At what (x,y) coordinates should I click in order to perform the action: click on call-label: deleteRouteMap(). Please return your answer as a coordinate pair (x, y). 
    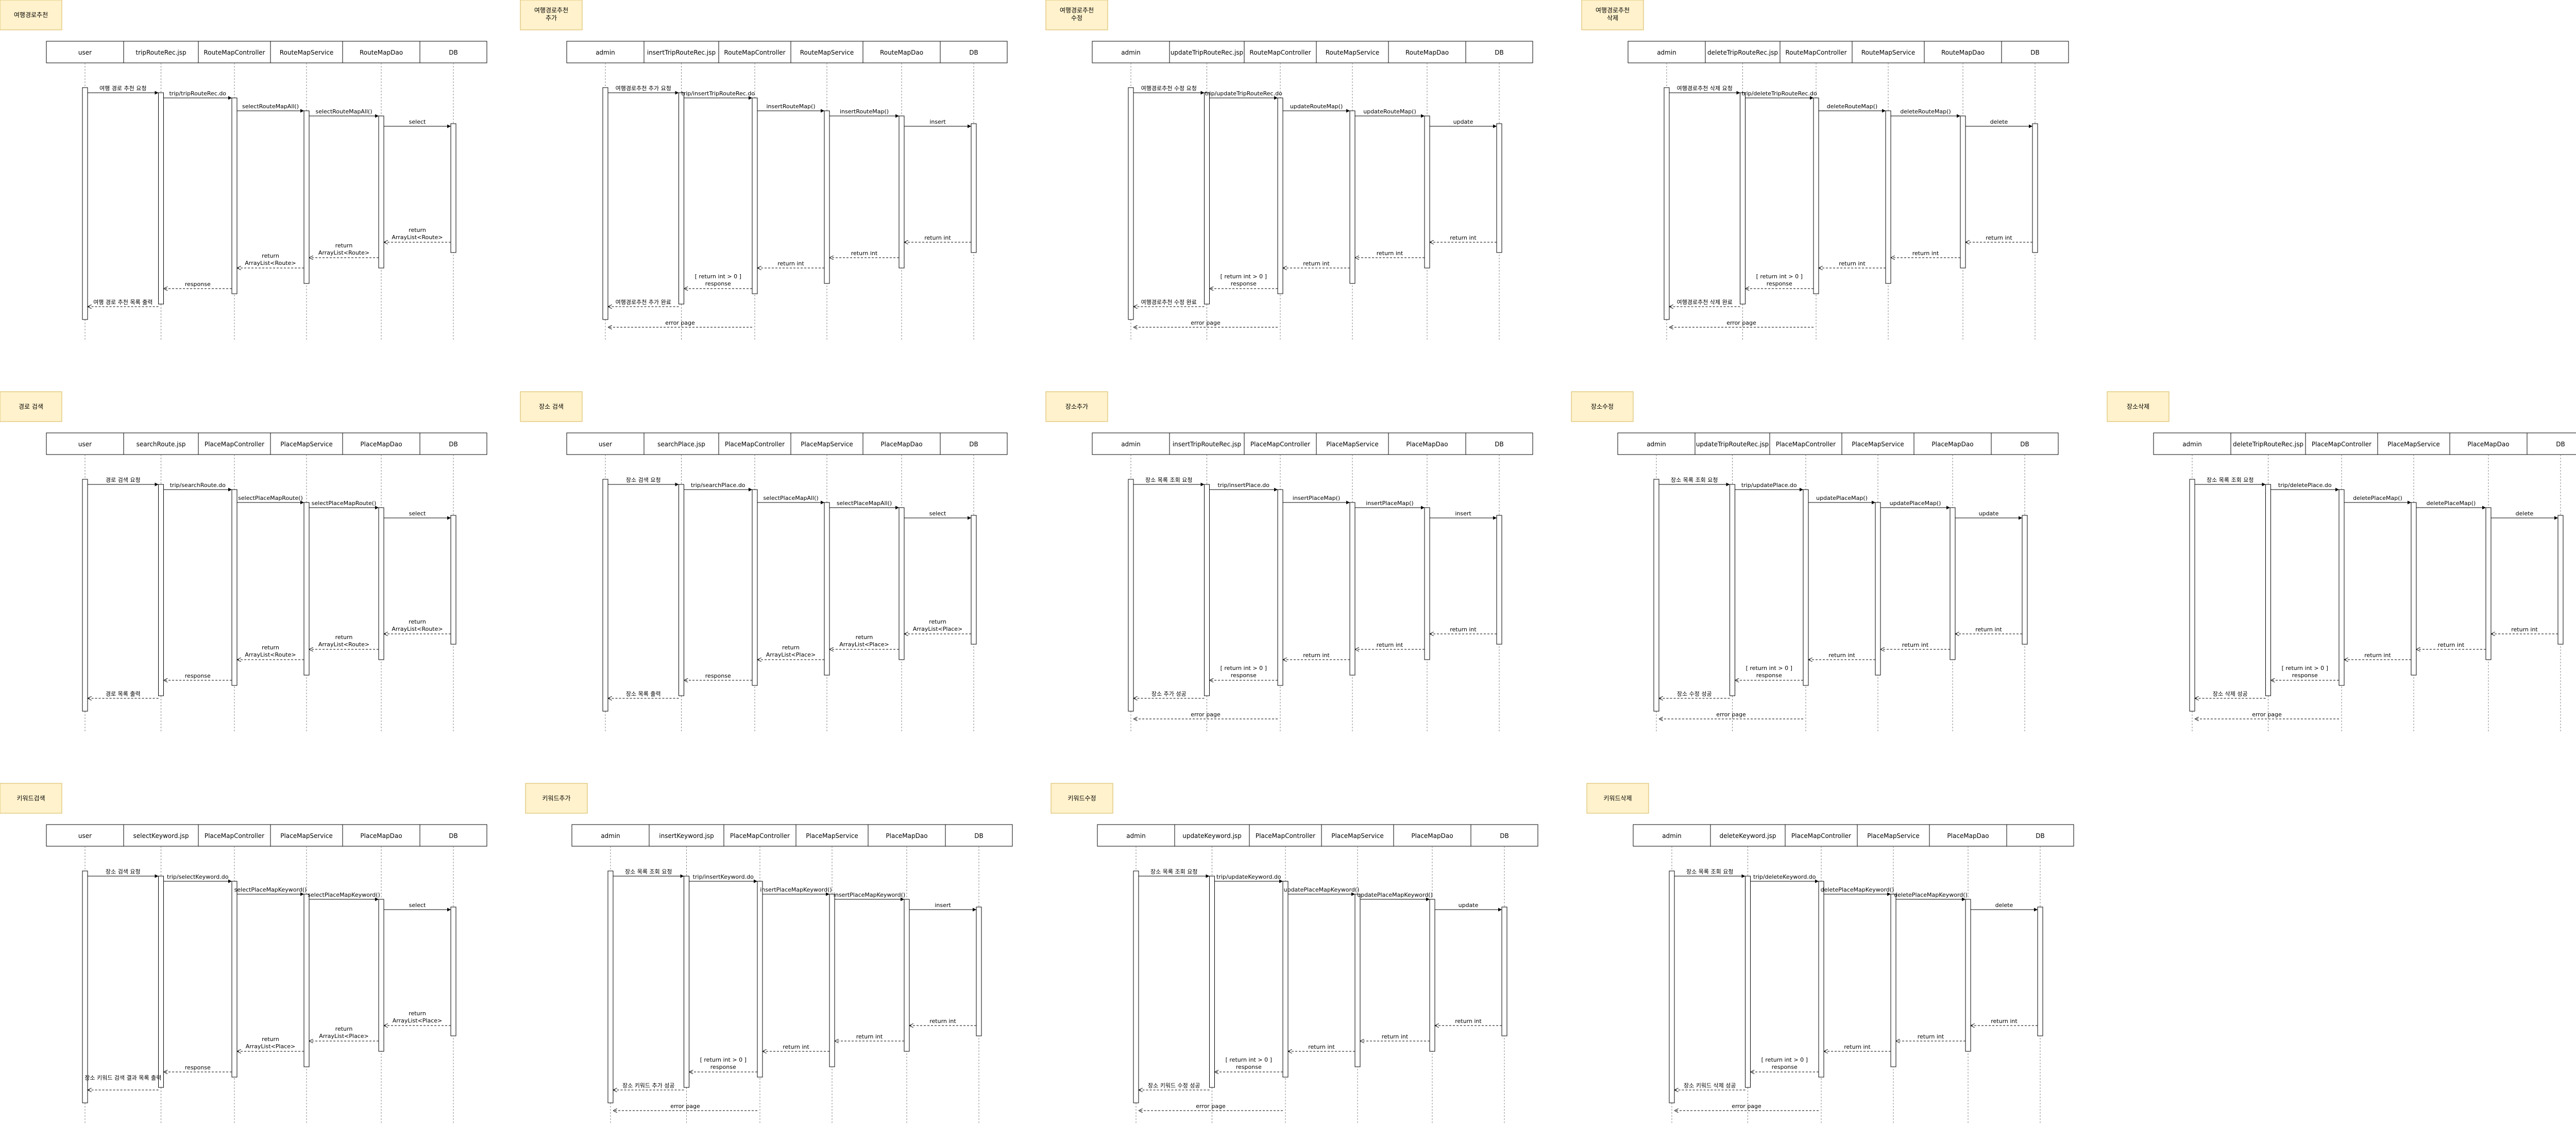
    Looking at the image, I should click on (1925, 111).